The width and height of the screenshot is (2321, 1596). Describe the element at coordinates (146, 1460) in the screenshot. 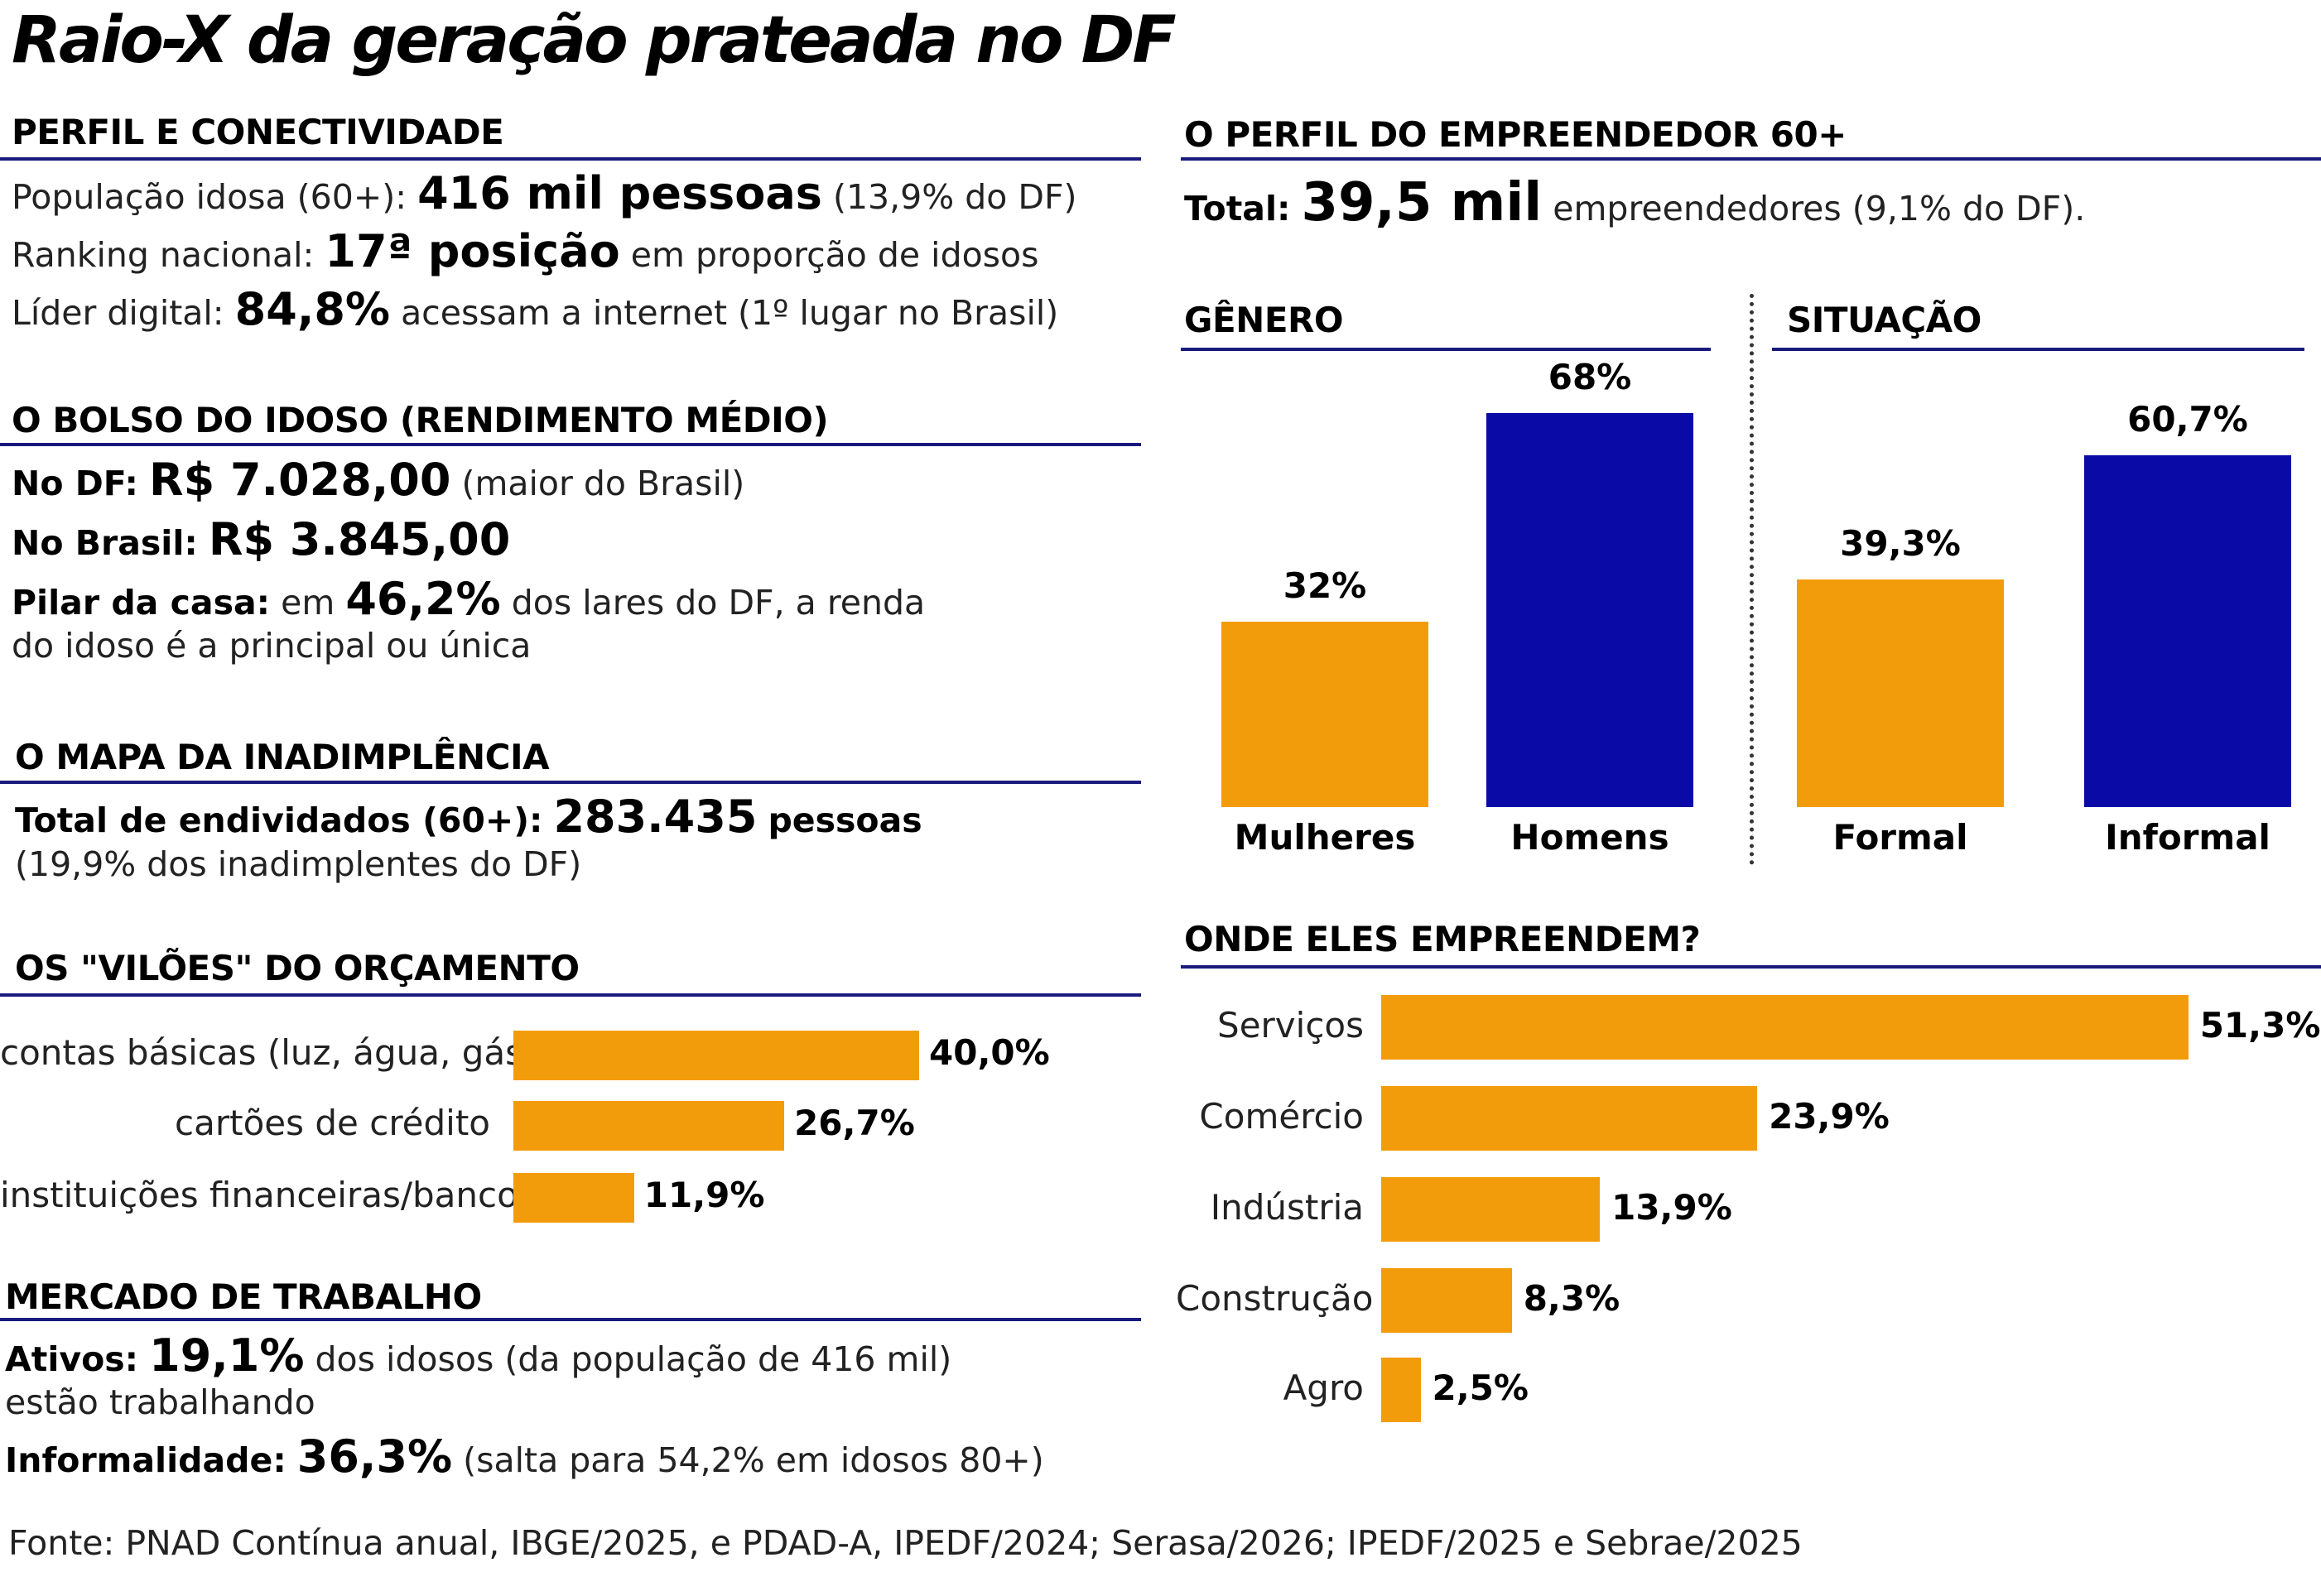

I see `label: Informalidade:` at that location.